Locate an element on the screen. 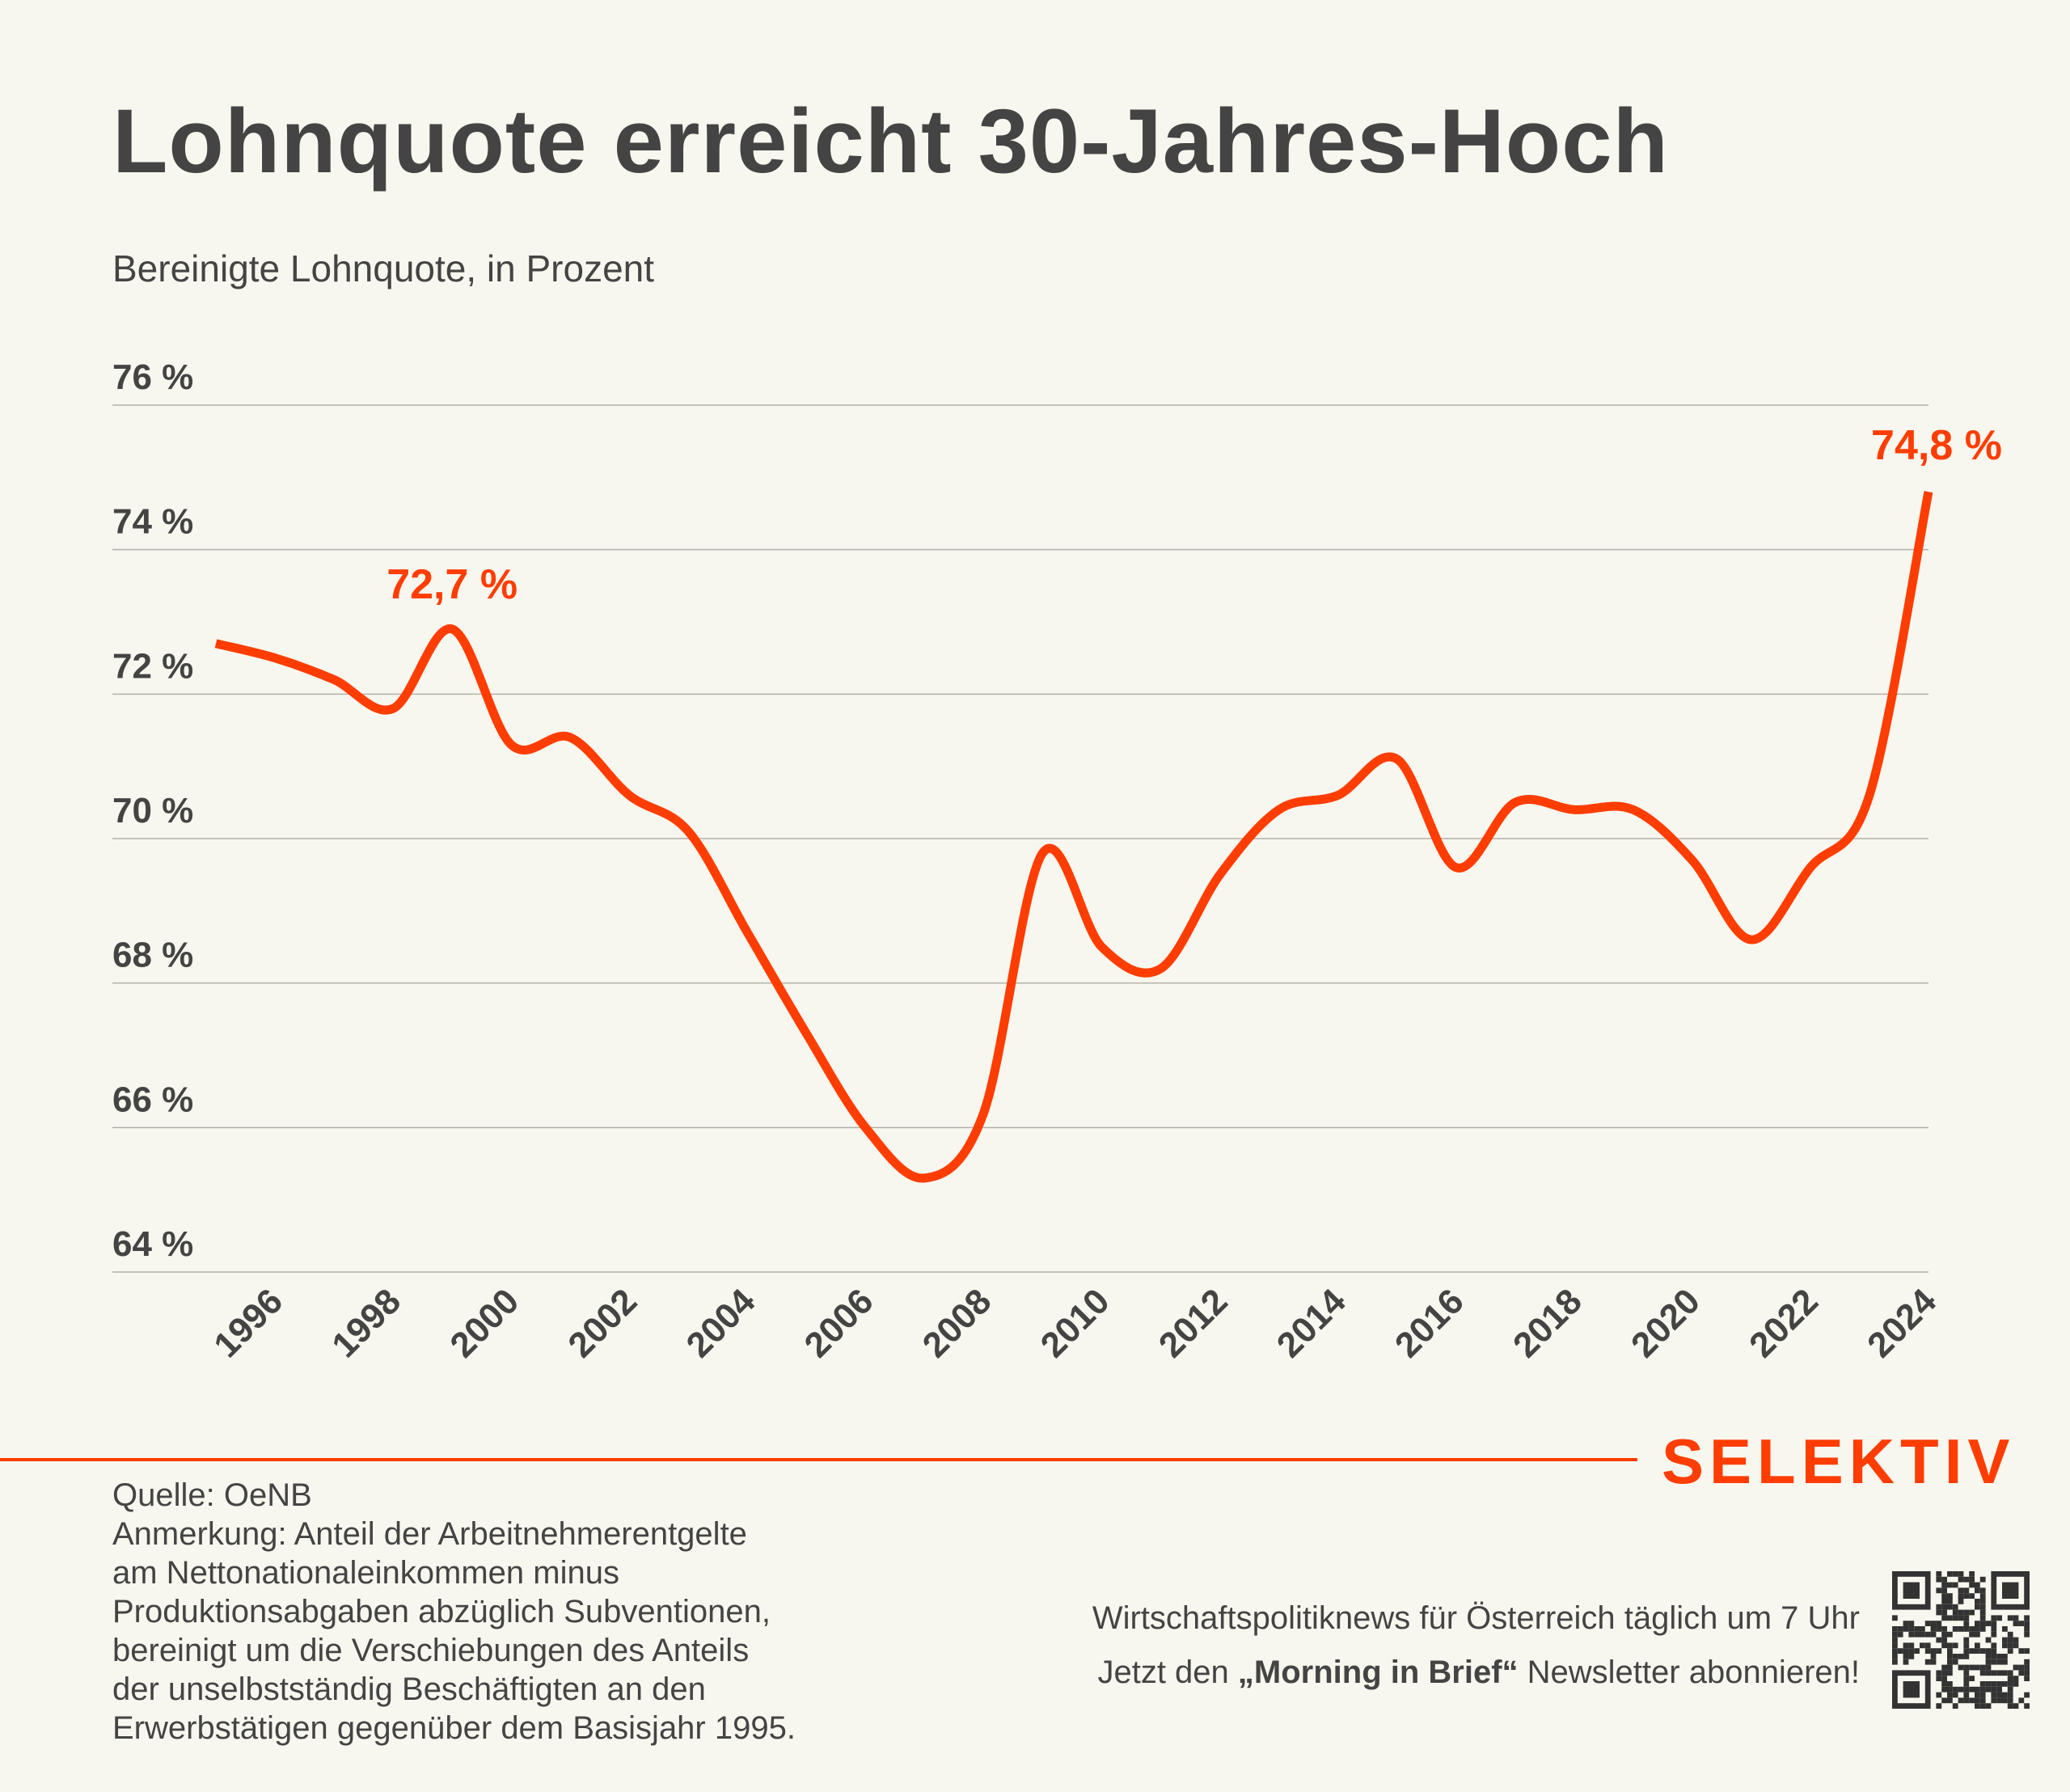 The image size is (2070, 1792). x-tick-label: 2000 is located at coordinates (484, 1323).